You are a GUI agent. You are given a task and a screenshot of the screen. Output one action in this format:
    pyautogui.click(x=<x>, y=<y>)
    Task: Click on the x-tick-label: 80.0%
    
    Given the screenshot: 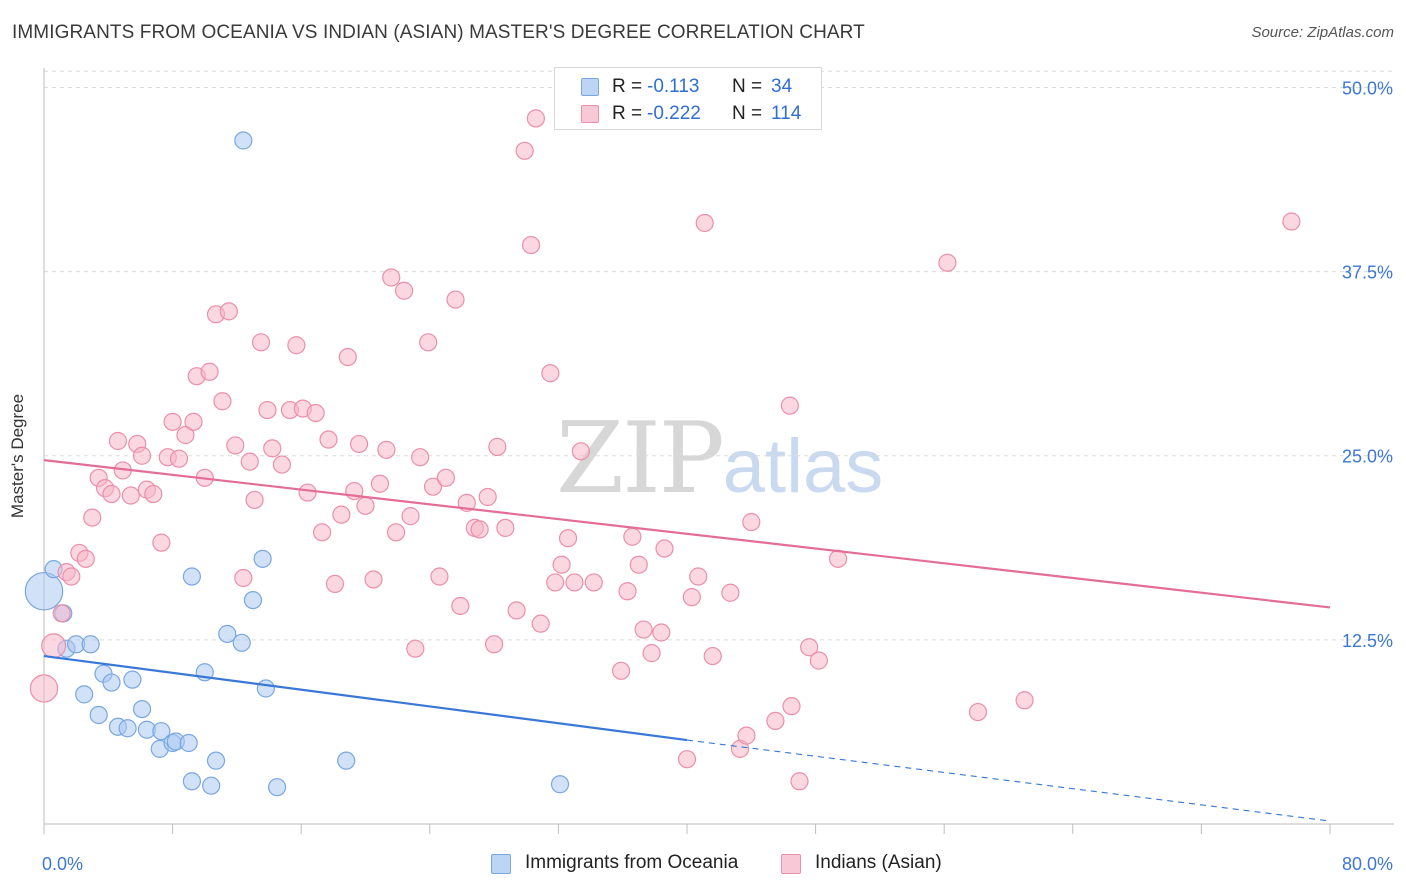 What is the action you would take?
    pyautogui.click(x=1367, y=864)
    